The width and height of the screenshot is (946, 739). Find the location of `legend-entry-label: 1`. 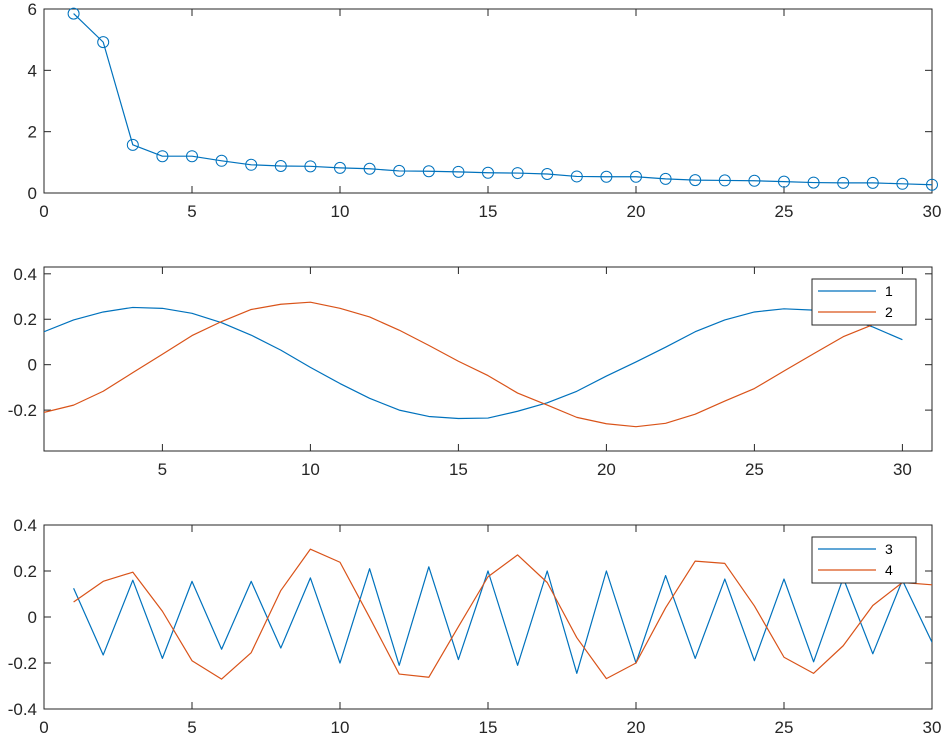

legend-entry-label: 1 is located at coordinates (889, 291).